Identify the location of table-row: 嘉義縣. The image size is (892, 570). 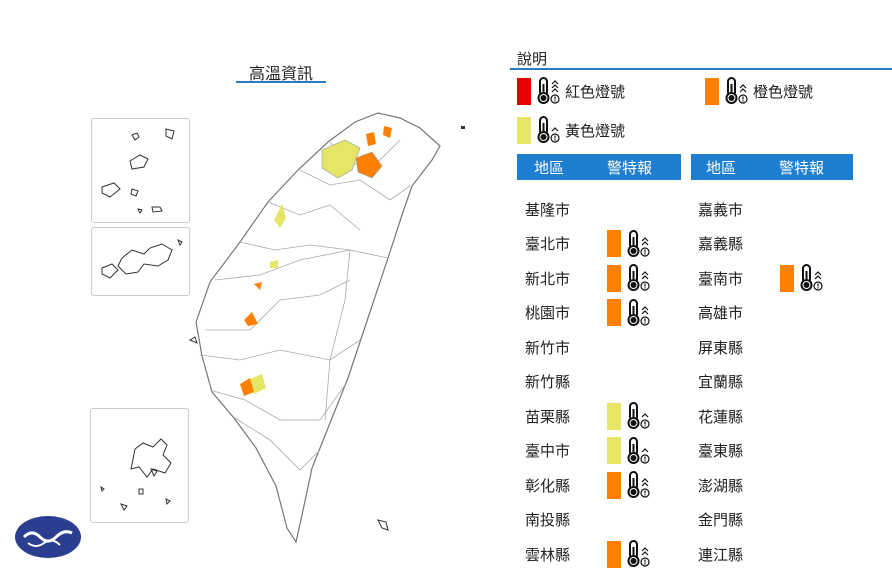
(739, 244).